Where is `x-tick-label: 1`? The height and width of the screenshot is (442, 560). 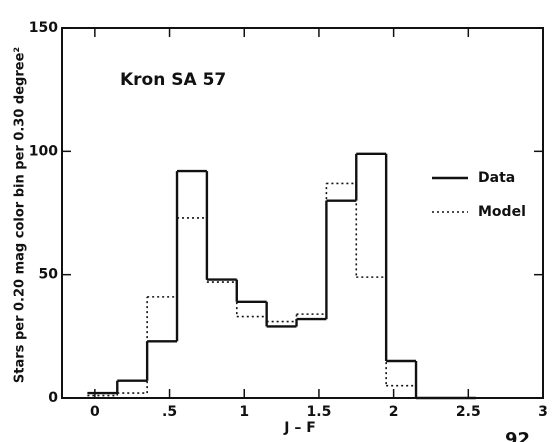
x-tick-label: 1 is located at coordinates (244, 412).